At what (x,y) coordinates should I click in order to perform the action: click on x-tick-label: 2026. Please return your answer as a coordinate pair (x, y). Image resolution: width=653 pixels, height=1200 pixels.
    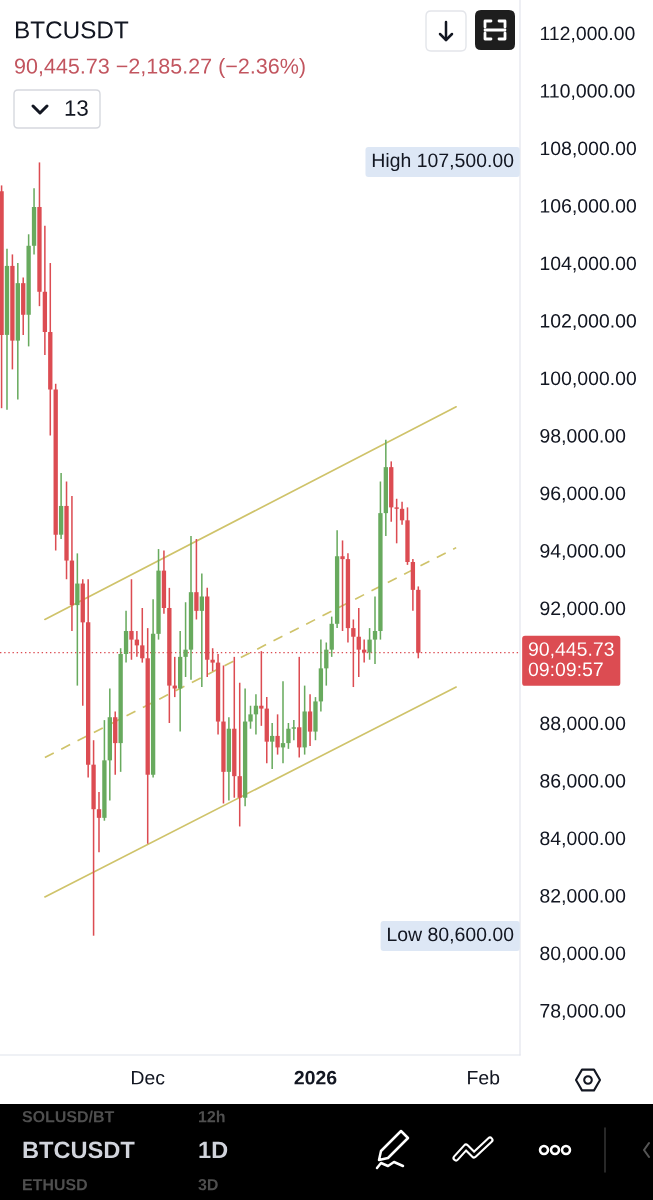
    Looking at the image, I should click on (315, 1077).